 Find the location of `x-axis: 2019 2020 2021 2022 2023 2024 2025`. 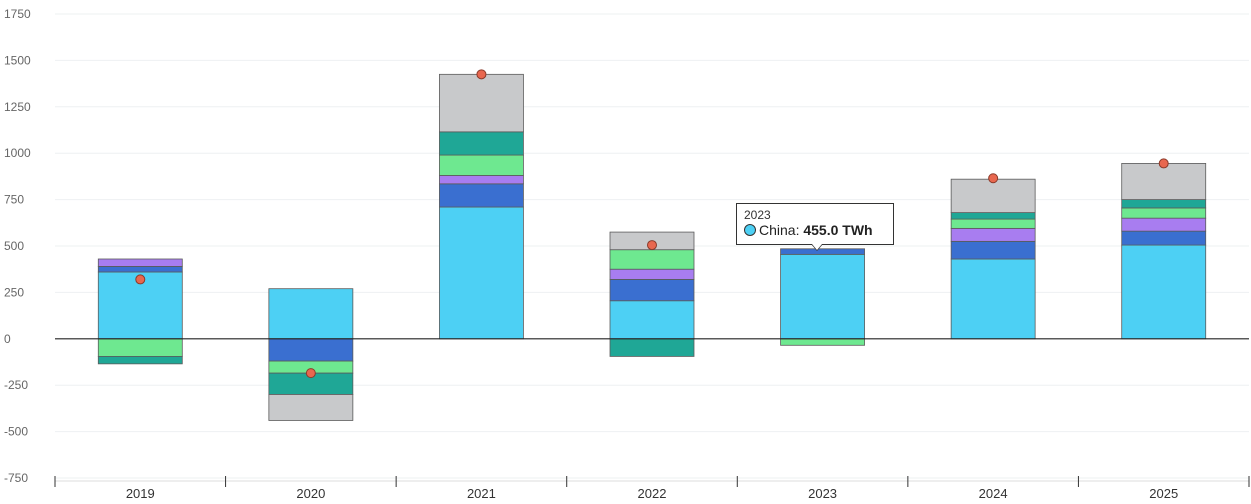

x-axis: 2019 2020 2021 2022 2023 2024 2025 is located at coordinates (652, 488).